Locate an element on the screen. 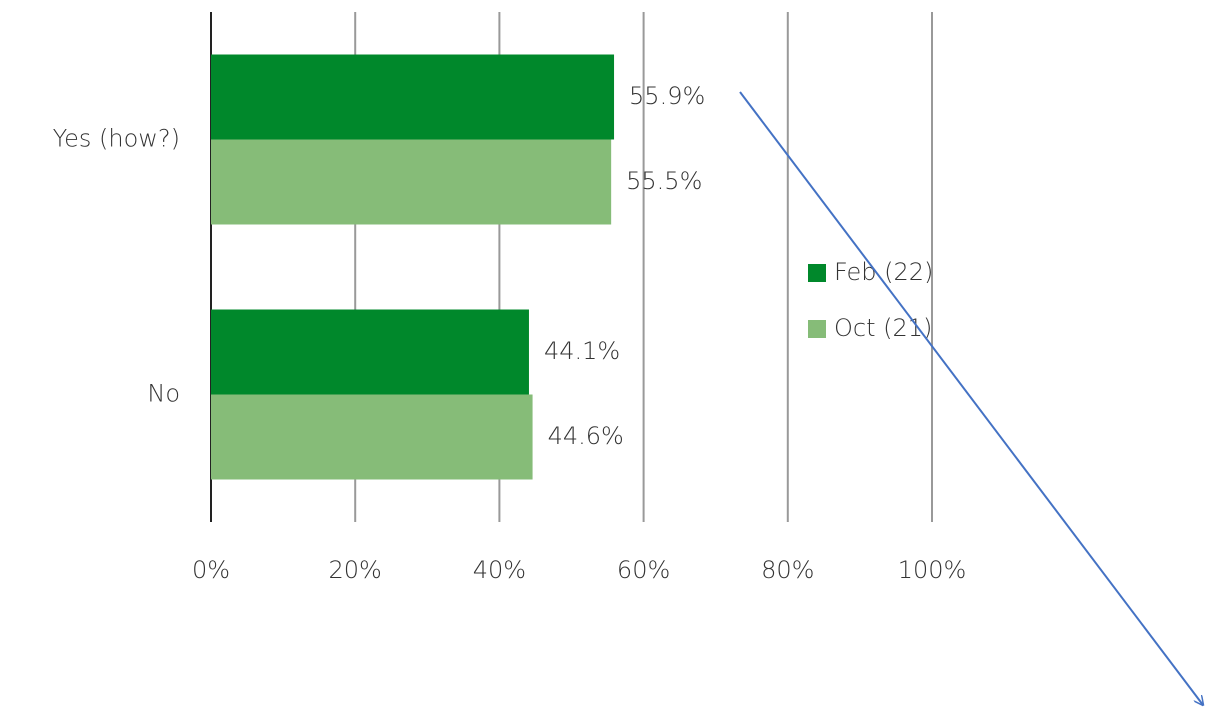 This screenshot has width=1205, height=711. data-label: 55.9% is located at coordinates (667, 96).